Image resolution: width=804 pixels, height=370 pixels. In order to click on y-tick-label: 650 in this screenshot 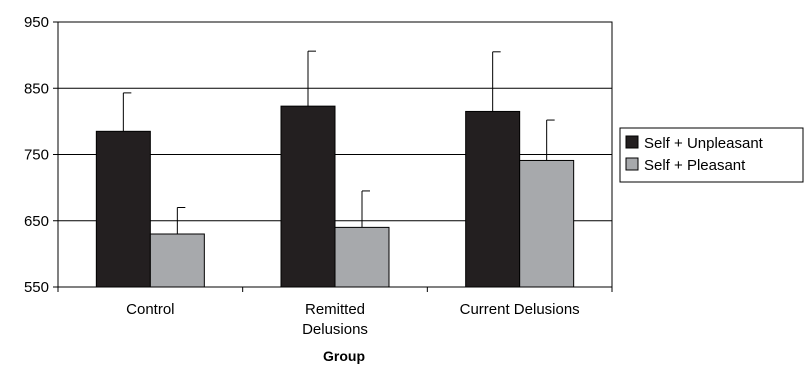, I will do `click(36, 221)`.